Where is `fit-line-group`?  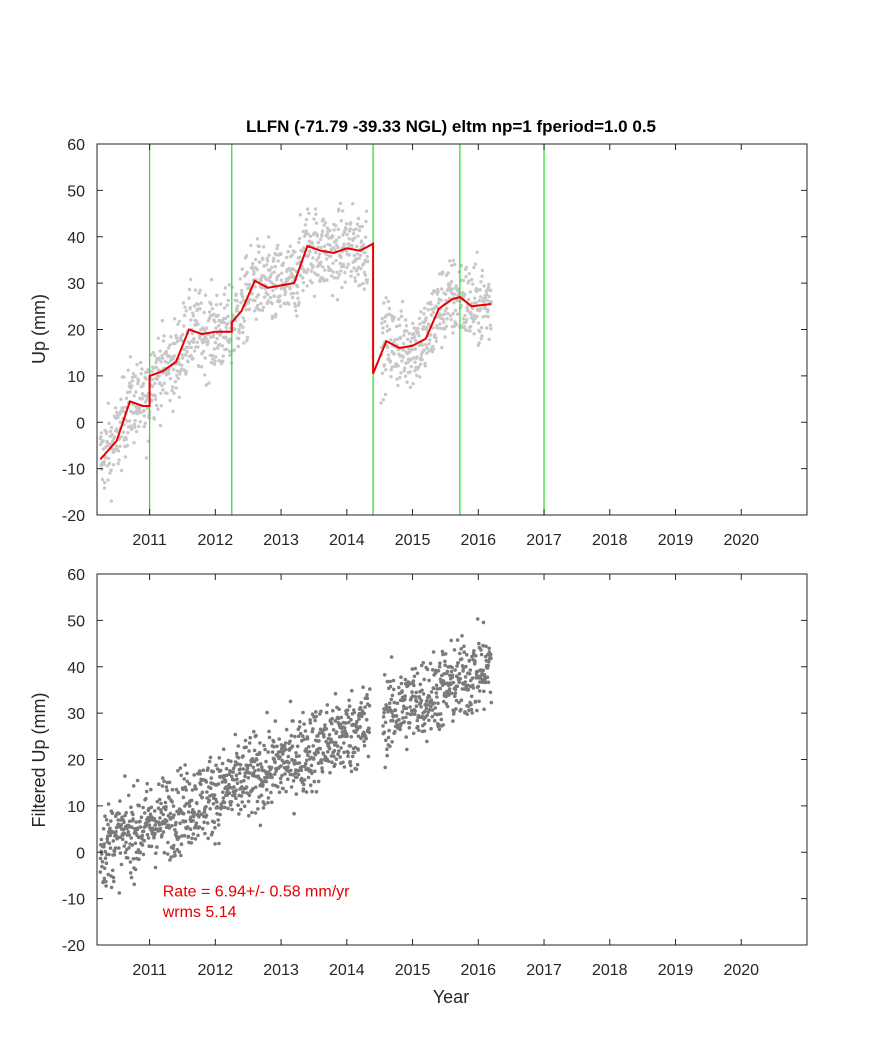
fit-line-group is located at coordinates (295, 351).